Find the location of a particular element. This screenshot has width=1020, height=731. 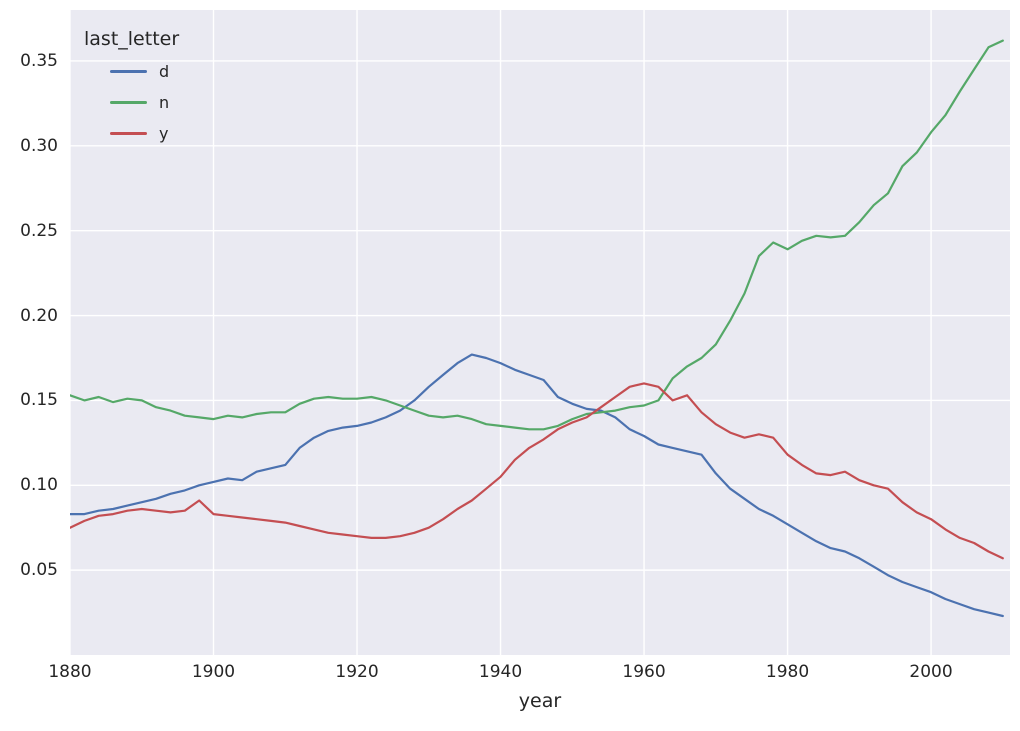

legend-item-n: n is located at coordinates (131, 102).